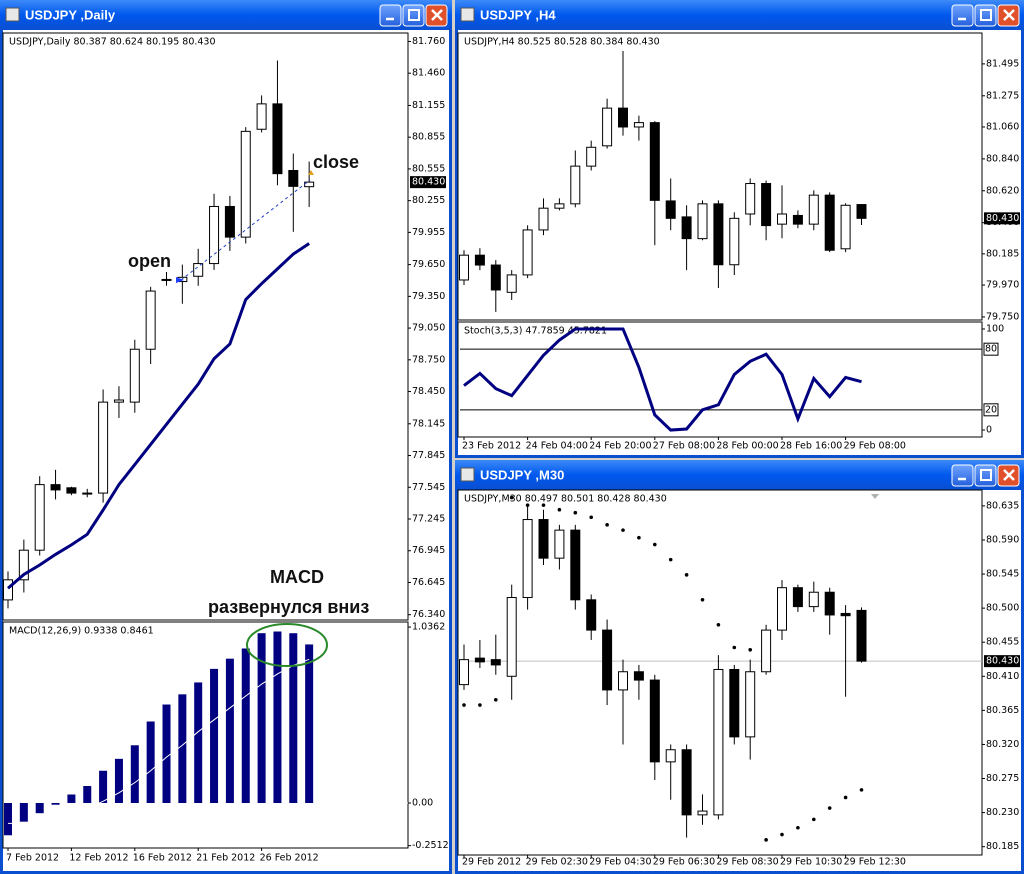 The width and height of the screenshot is (1024, 874). I want to click on pane-header: USDJPY,M30 80.497 80.501 80.428 80.430, so click(565, 499).